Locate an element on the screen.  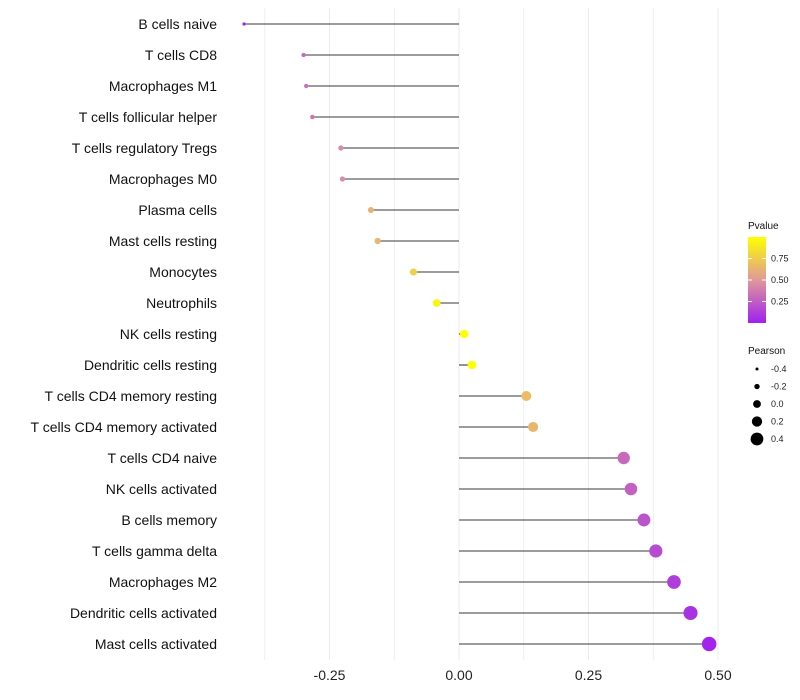
category-label: T cells follicular helper is located at coordinates (148, 117).